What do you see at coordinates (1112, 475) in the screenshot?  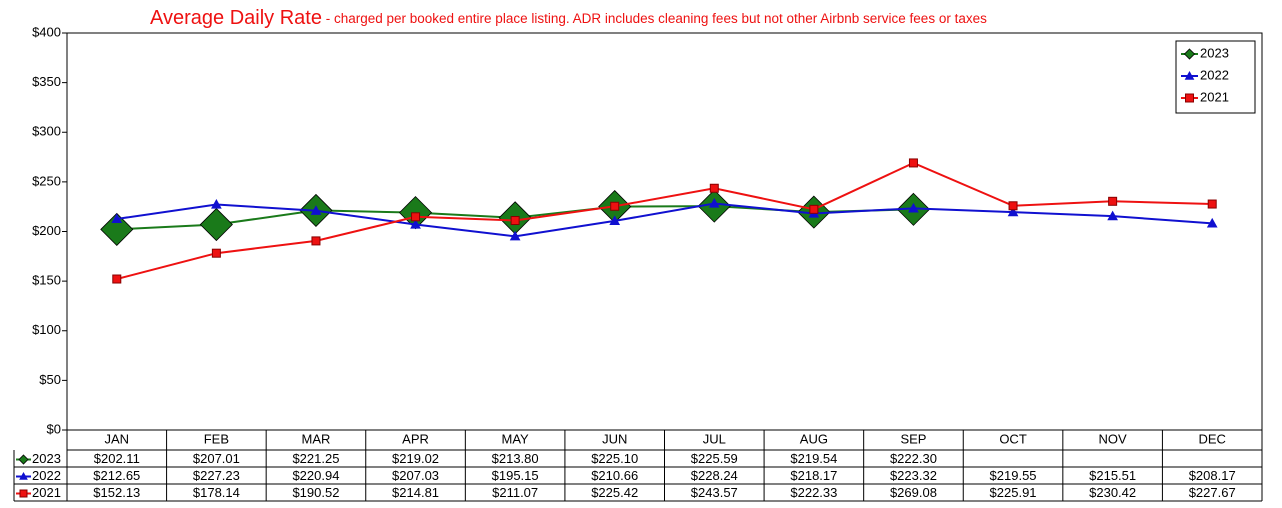 I see `table-value: $215.51` at bounding box center [1112, 475].